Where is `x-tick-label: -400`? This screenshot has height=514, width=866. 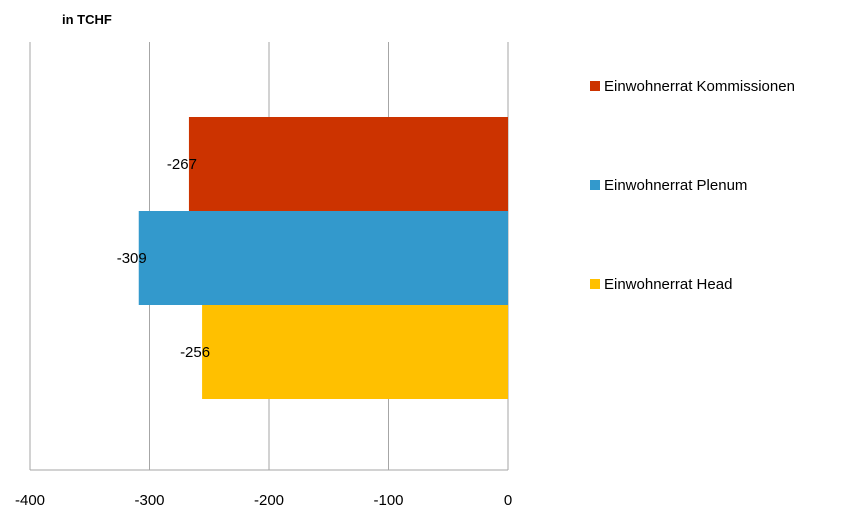
x-tick-label: -400 is located at coordinates (30, 500).